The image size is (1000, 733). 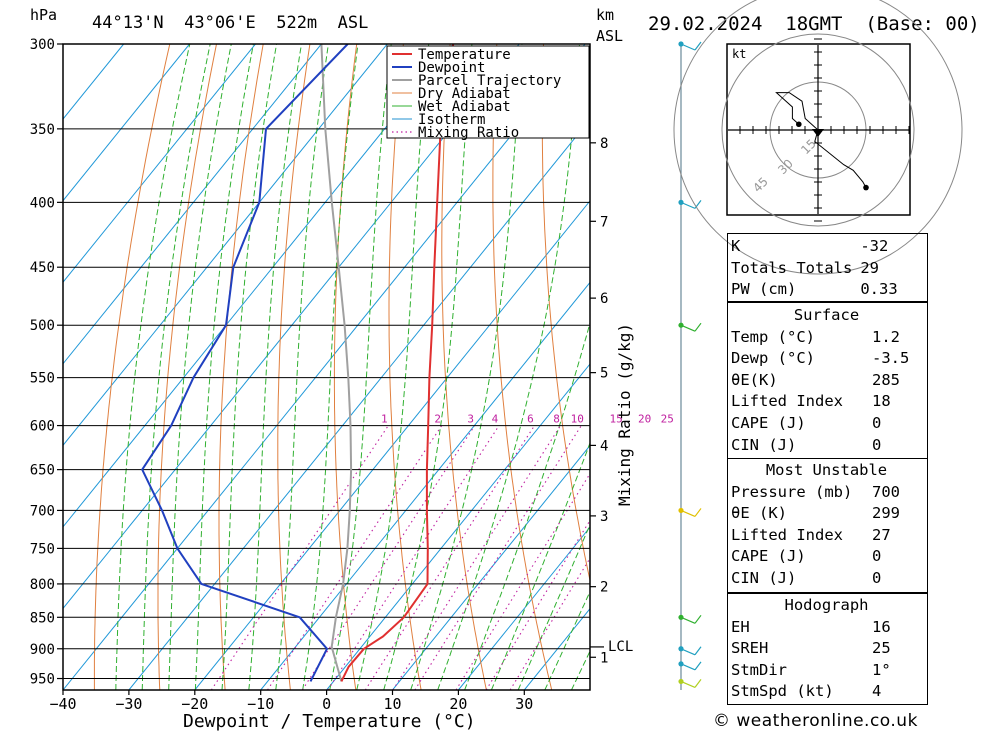 I want to click on surface-dewp-label: Dewp (°C), so click(x=773, y=358).